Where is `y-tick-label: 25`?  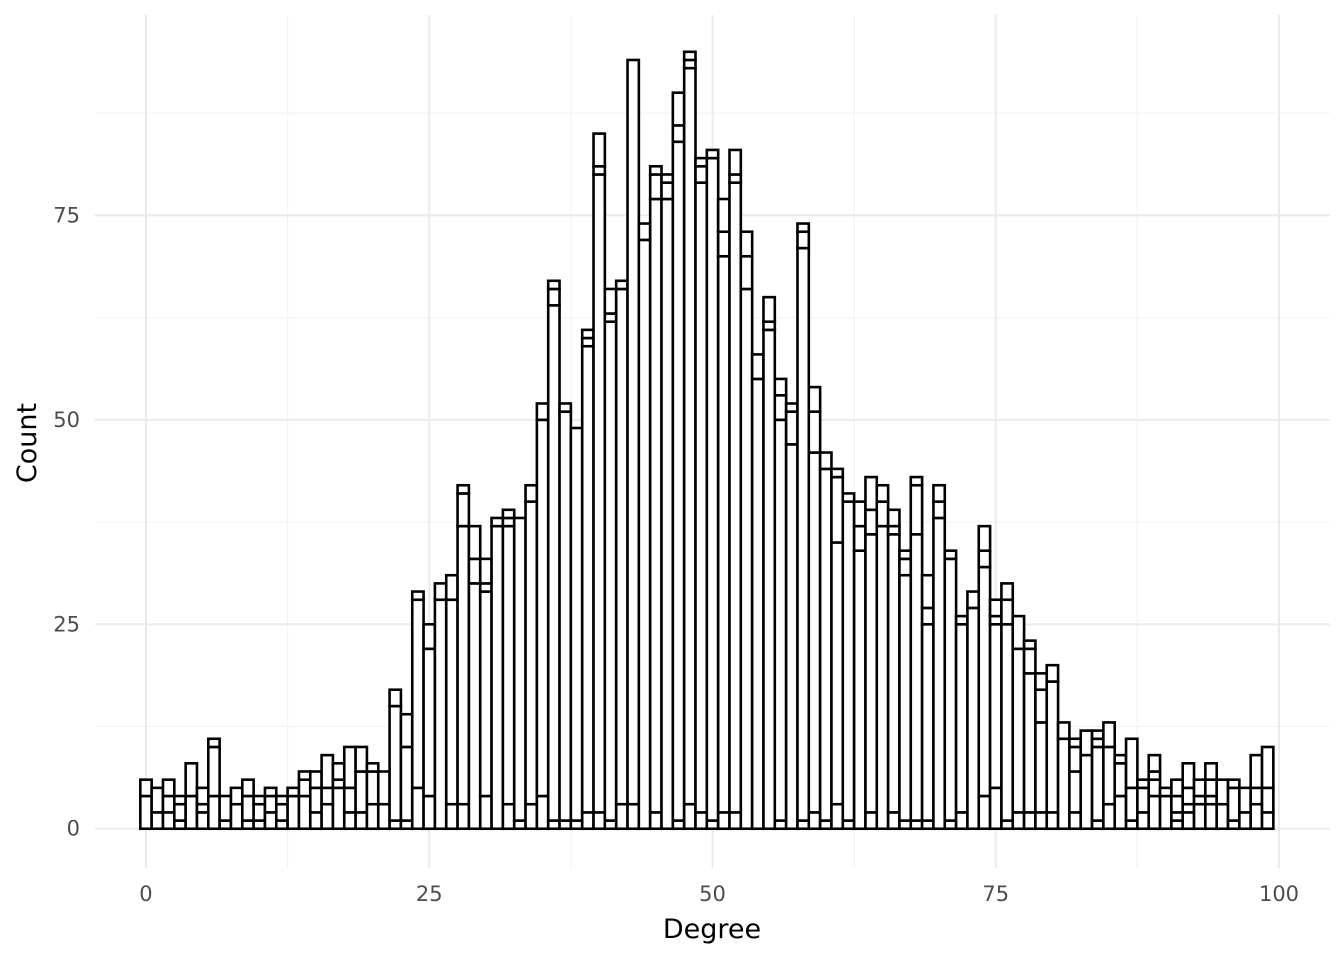
y-tick-label: 25 is located at coordinates (66, 624).